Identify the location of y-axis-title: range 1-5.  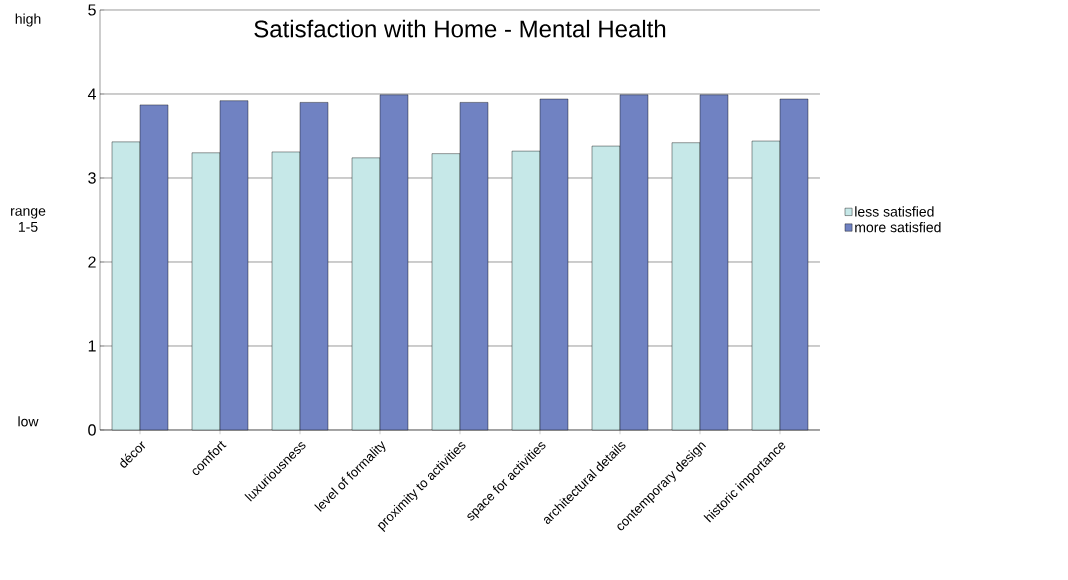
(28, 220).